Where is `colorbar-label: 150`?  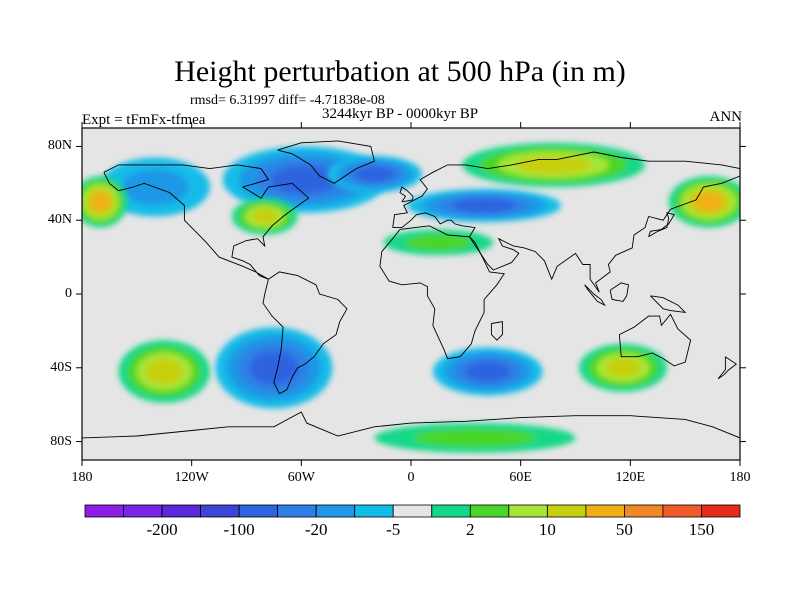 colorbar-label: 150 is located at coordinates (701, 529).